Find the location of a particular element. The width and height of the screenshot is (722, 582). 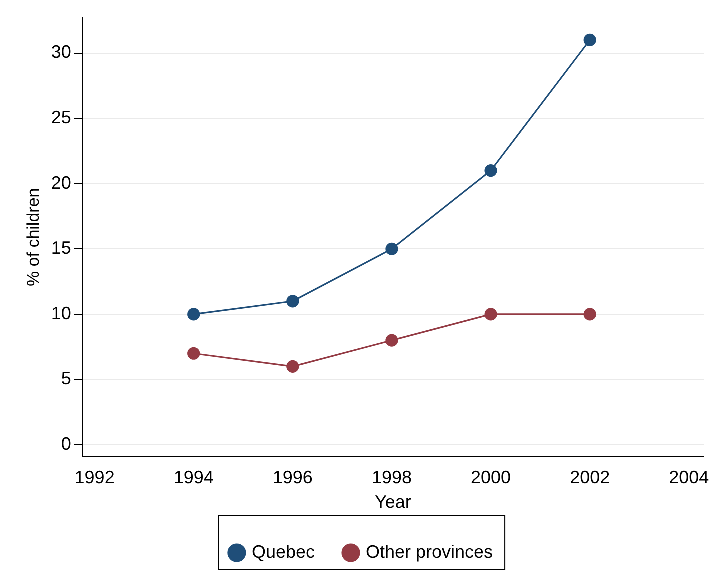

legend-label: Other provinces is located at coordinates (430, 552).